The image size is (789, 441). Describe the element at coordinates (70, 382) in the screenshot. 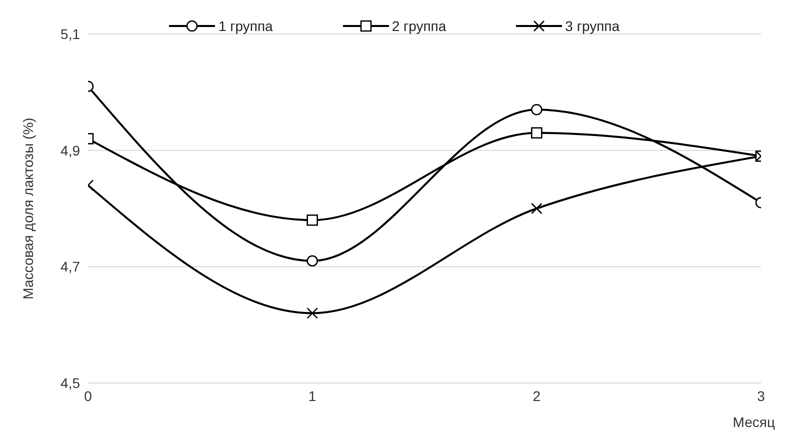

I see `y-tick-label: 4,5` at that location.